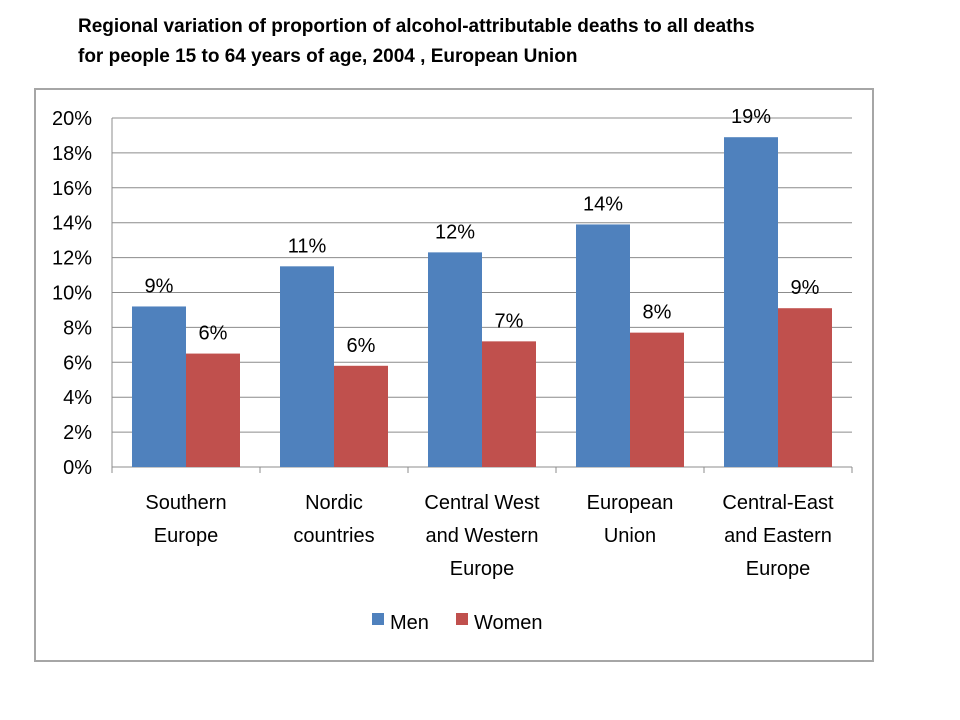 This screenshot has width=960, height=720. I want to click on category-label: countries, so click(333, 536).